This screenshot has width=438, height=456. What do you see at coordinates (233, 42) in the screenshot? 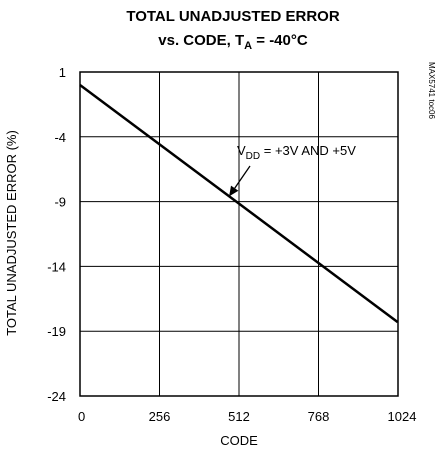
I see `chart-subtitle: vs. CODE, TA = -40°C` at bounding box center [233, 42].